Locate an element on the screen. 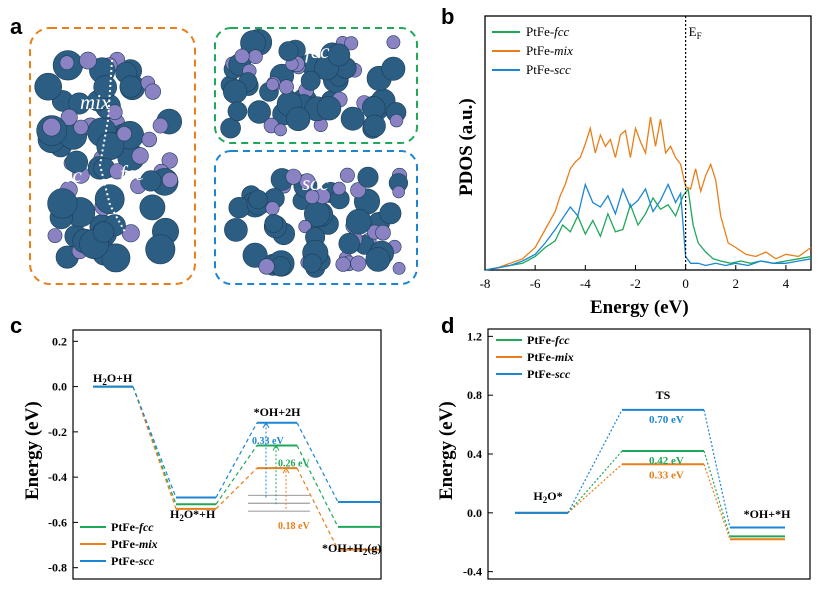 The image size is (831, 599). x-tick-label: 2 is located at coordinates (736, 283).